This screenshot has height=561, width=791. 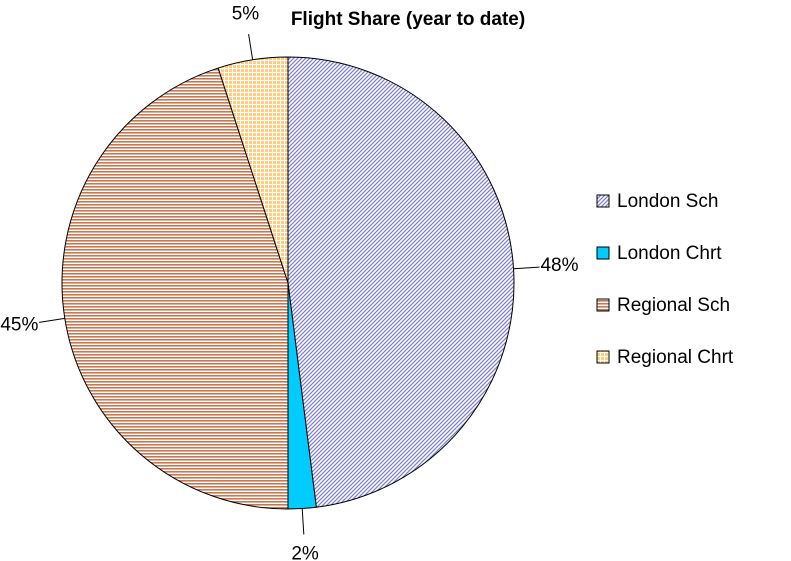 I want to click on data-label: 5%, so click(x=246, y=13).